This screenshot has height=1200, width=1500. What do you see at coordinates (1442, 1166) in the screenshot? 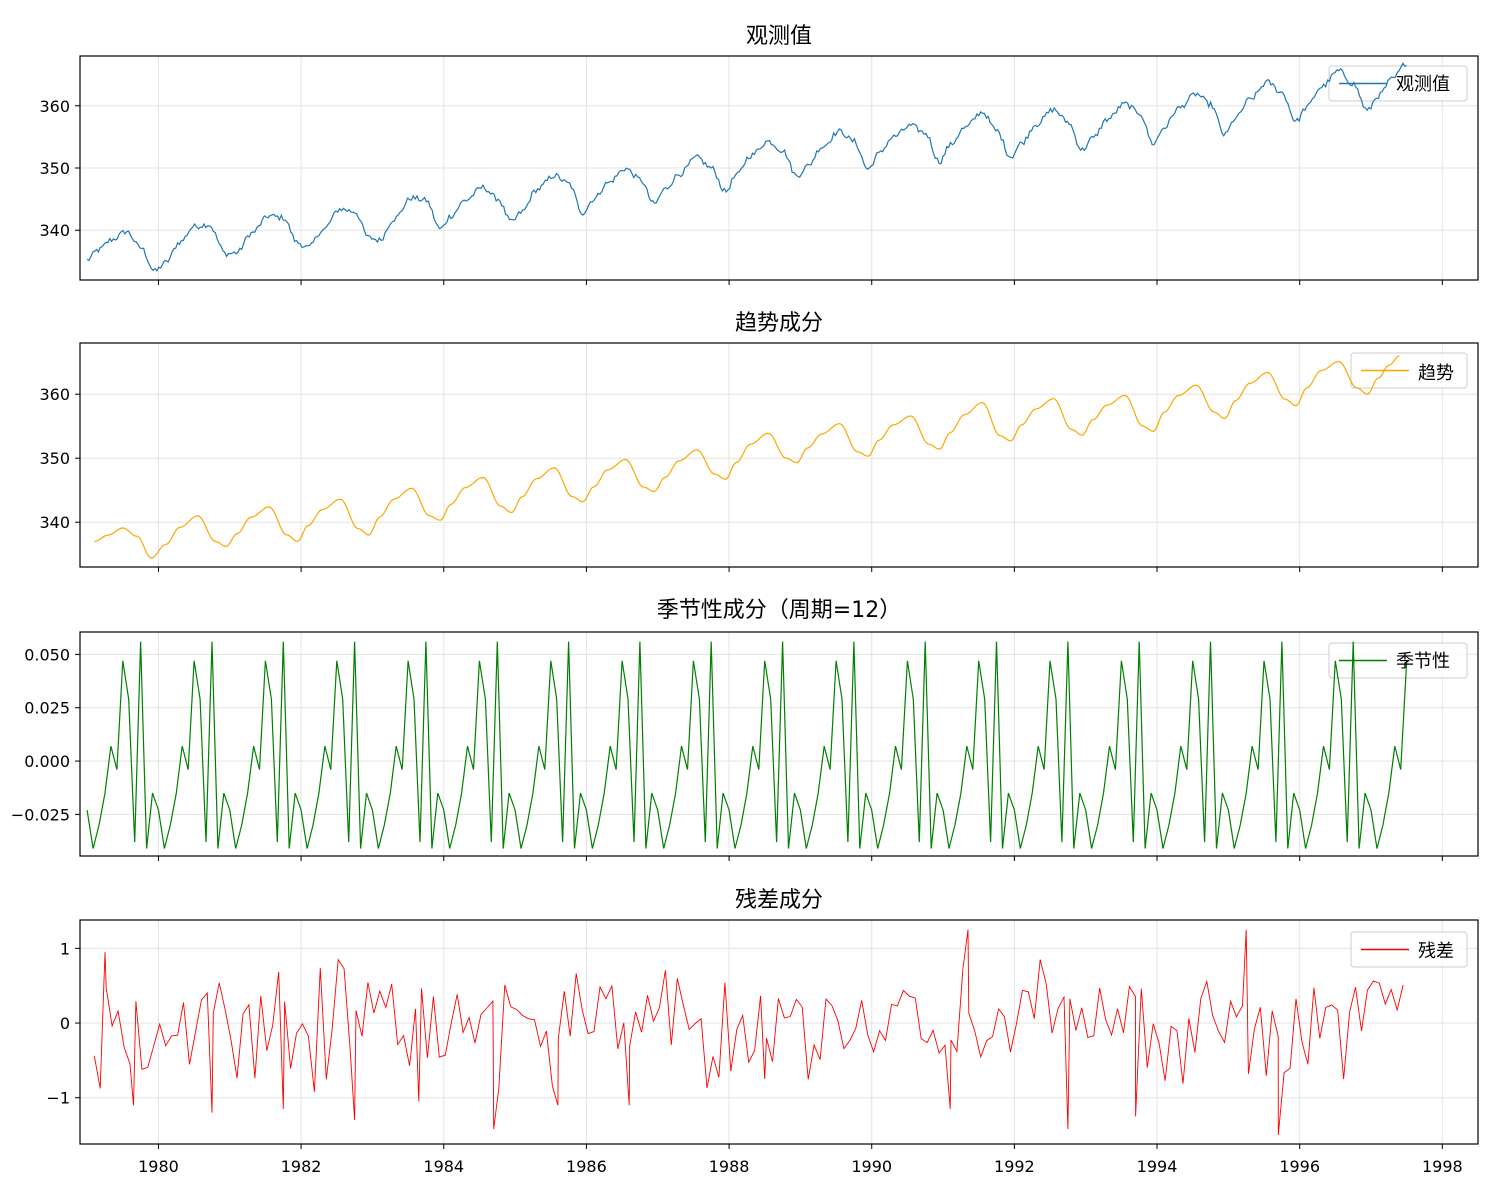
I see `x-tick-label: 1998` at bounding box center [1442, 1166].